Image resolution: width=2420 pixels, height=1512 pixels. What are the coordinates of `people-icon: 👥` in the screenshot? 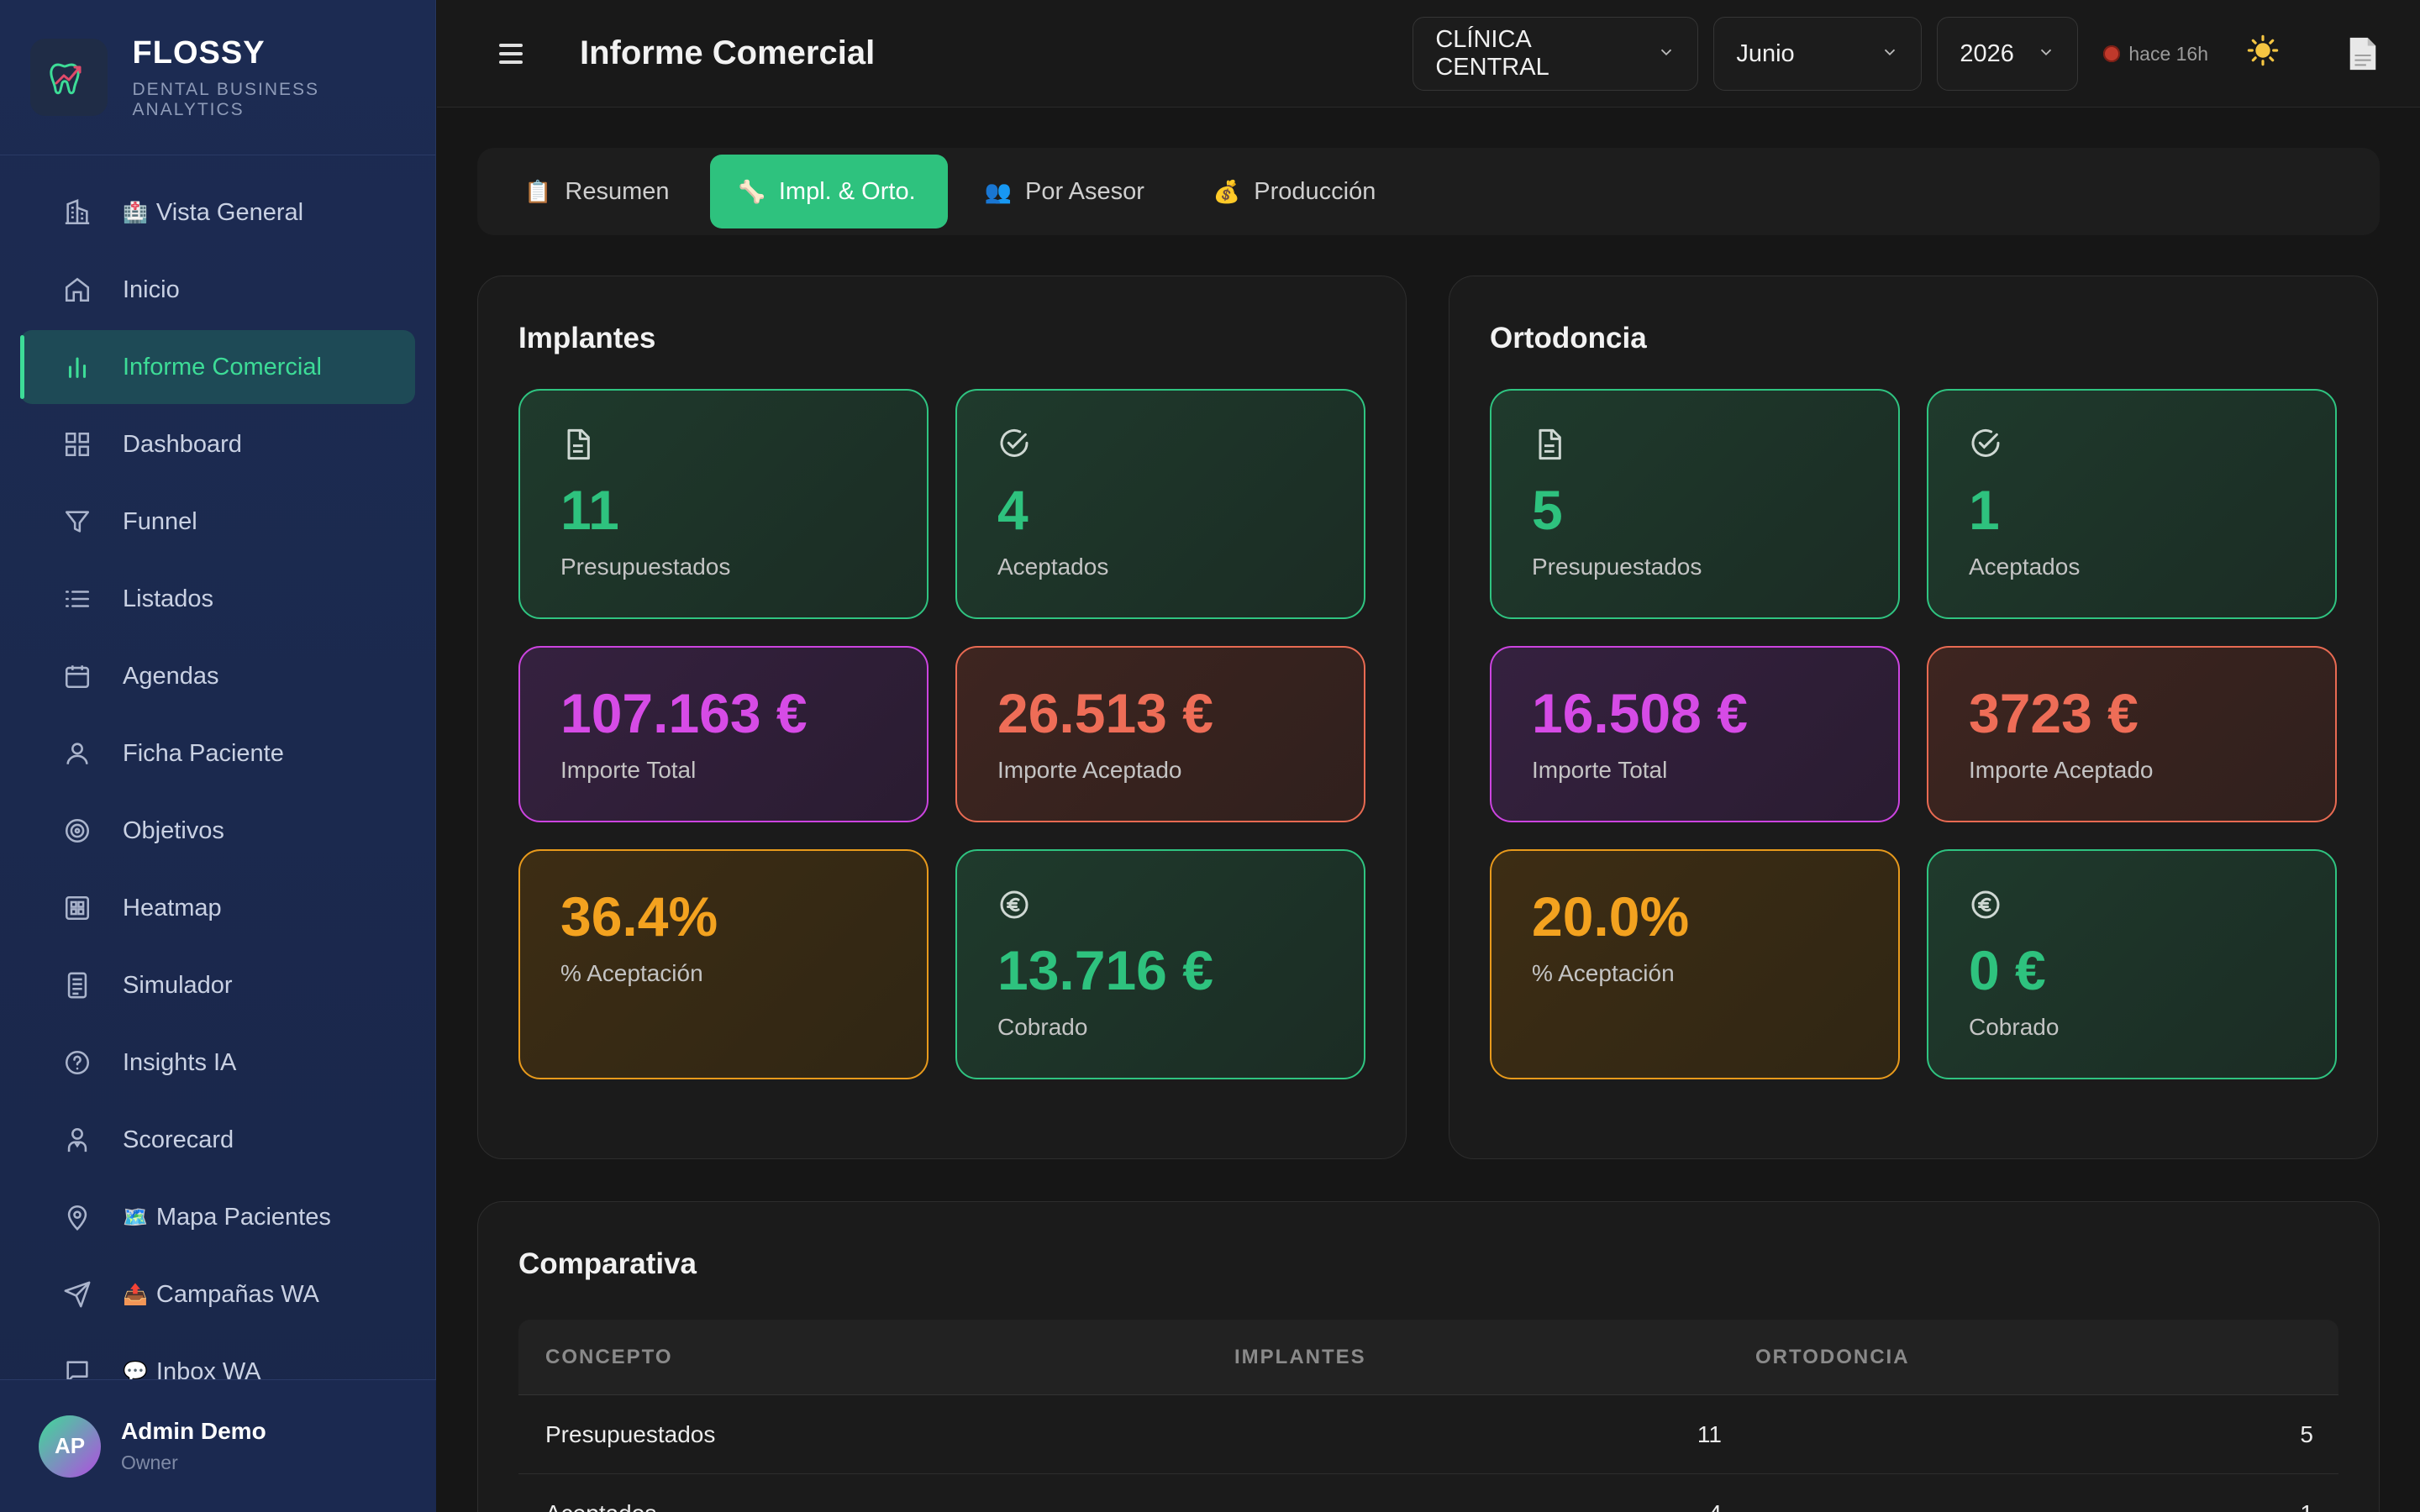 It's located at (998, 191).